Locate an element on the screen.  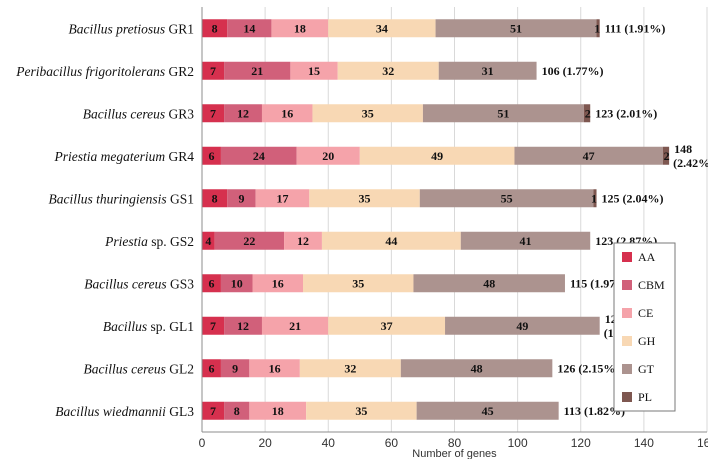
data-label-ce-7: 16 is located at coordinates (278, 283).